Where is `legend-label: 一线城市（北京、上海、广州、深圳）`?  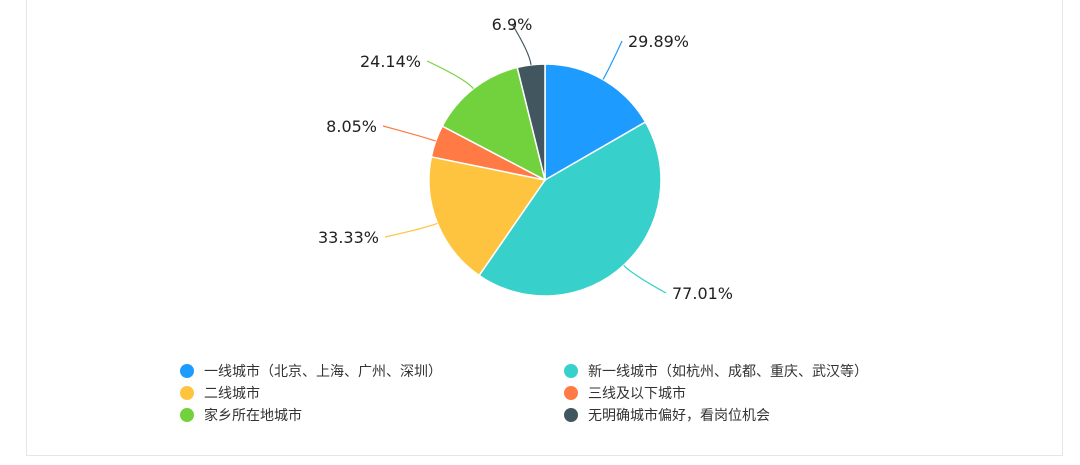 legend-label: 一线城市（北京、上海、广州、深圳） is located at coordinates (323, 372).